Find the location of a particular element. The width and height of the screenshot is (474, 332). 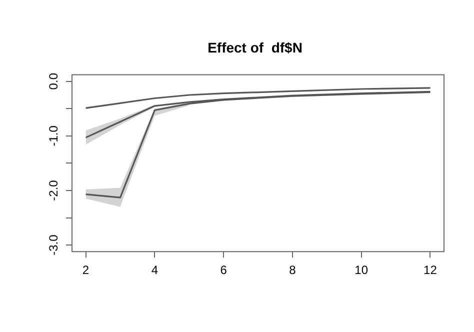

x-tick-label: 10 is located at coordinates (361, 270).